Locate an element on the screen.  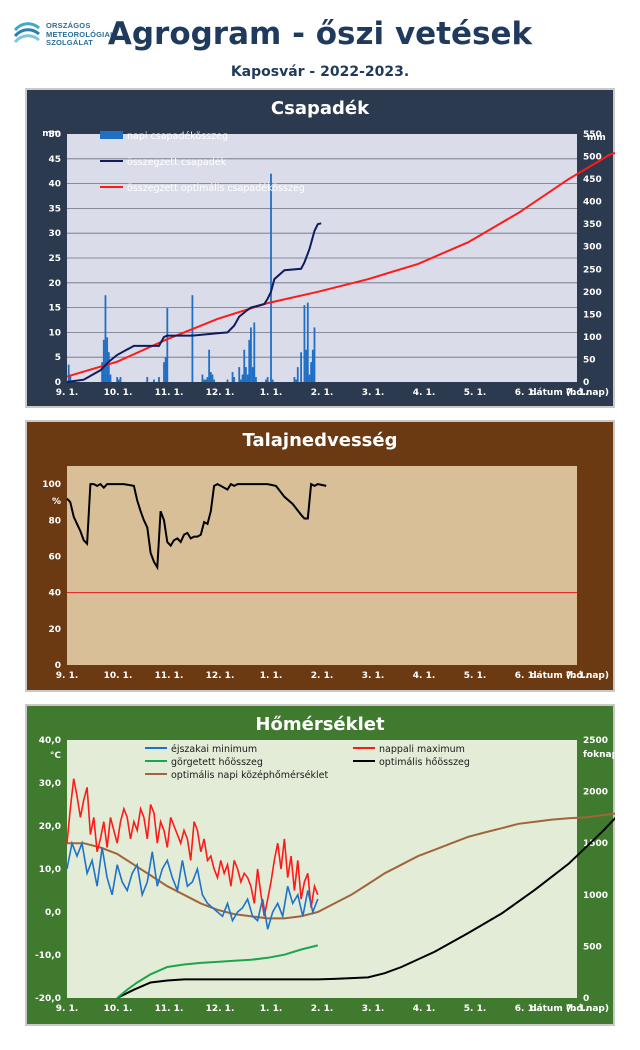
chart-title: Csapadék is located at coordinates (320, 108).